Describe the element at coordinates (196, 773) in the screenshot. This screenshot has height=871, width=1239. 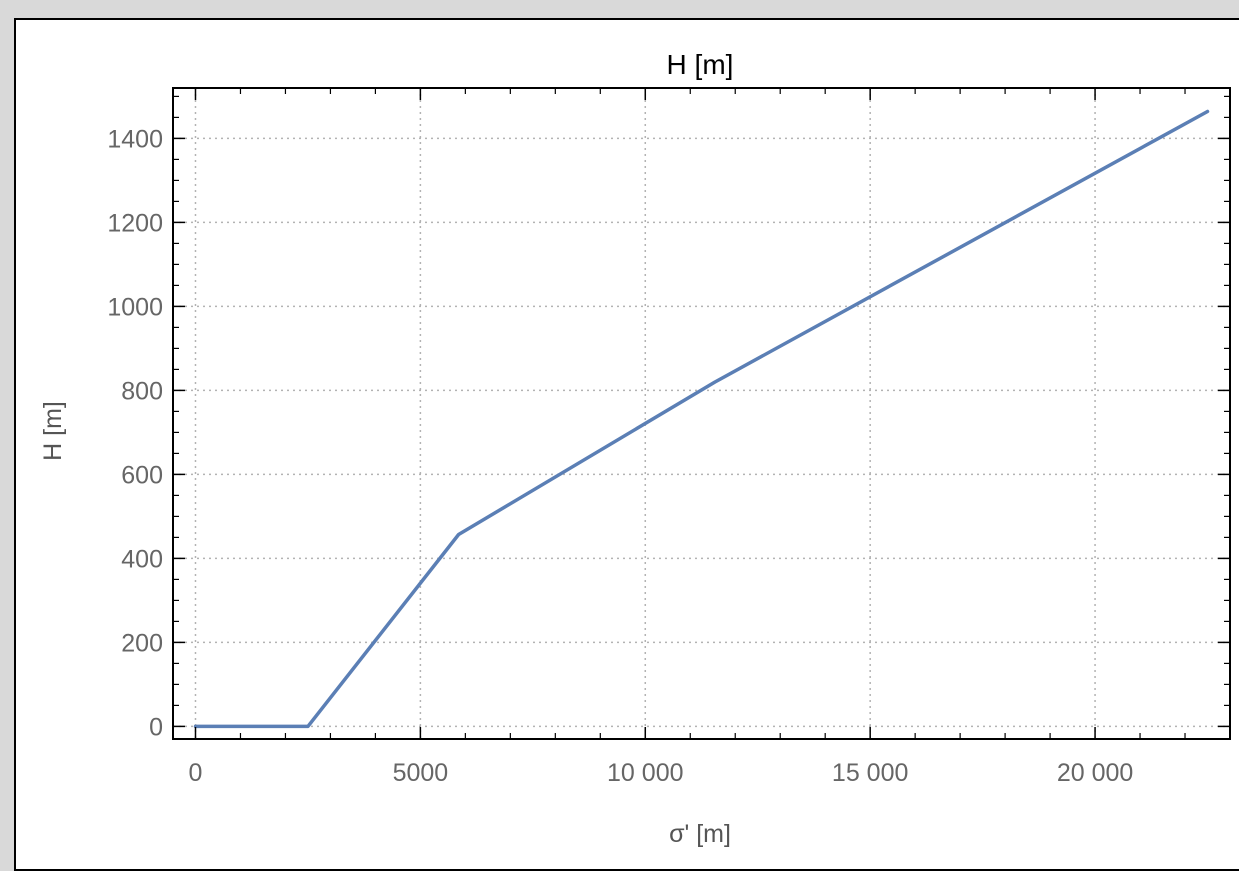
I see `x-tick-label: 0` at that location.